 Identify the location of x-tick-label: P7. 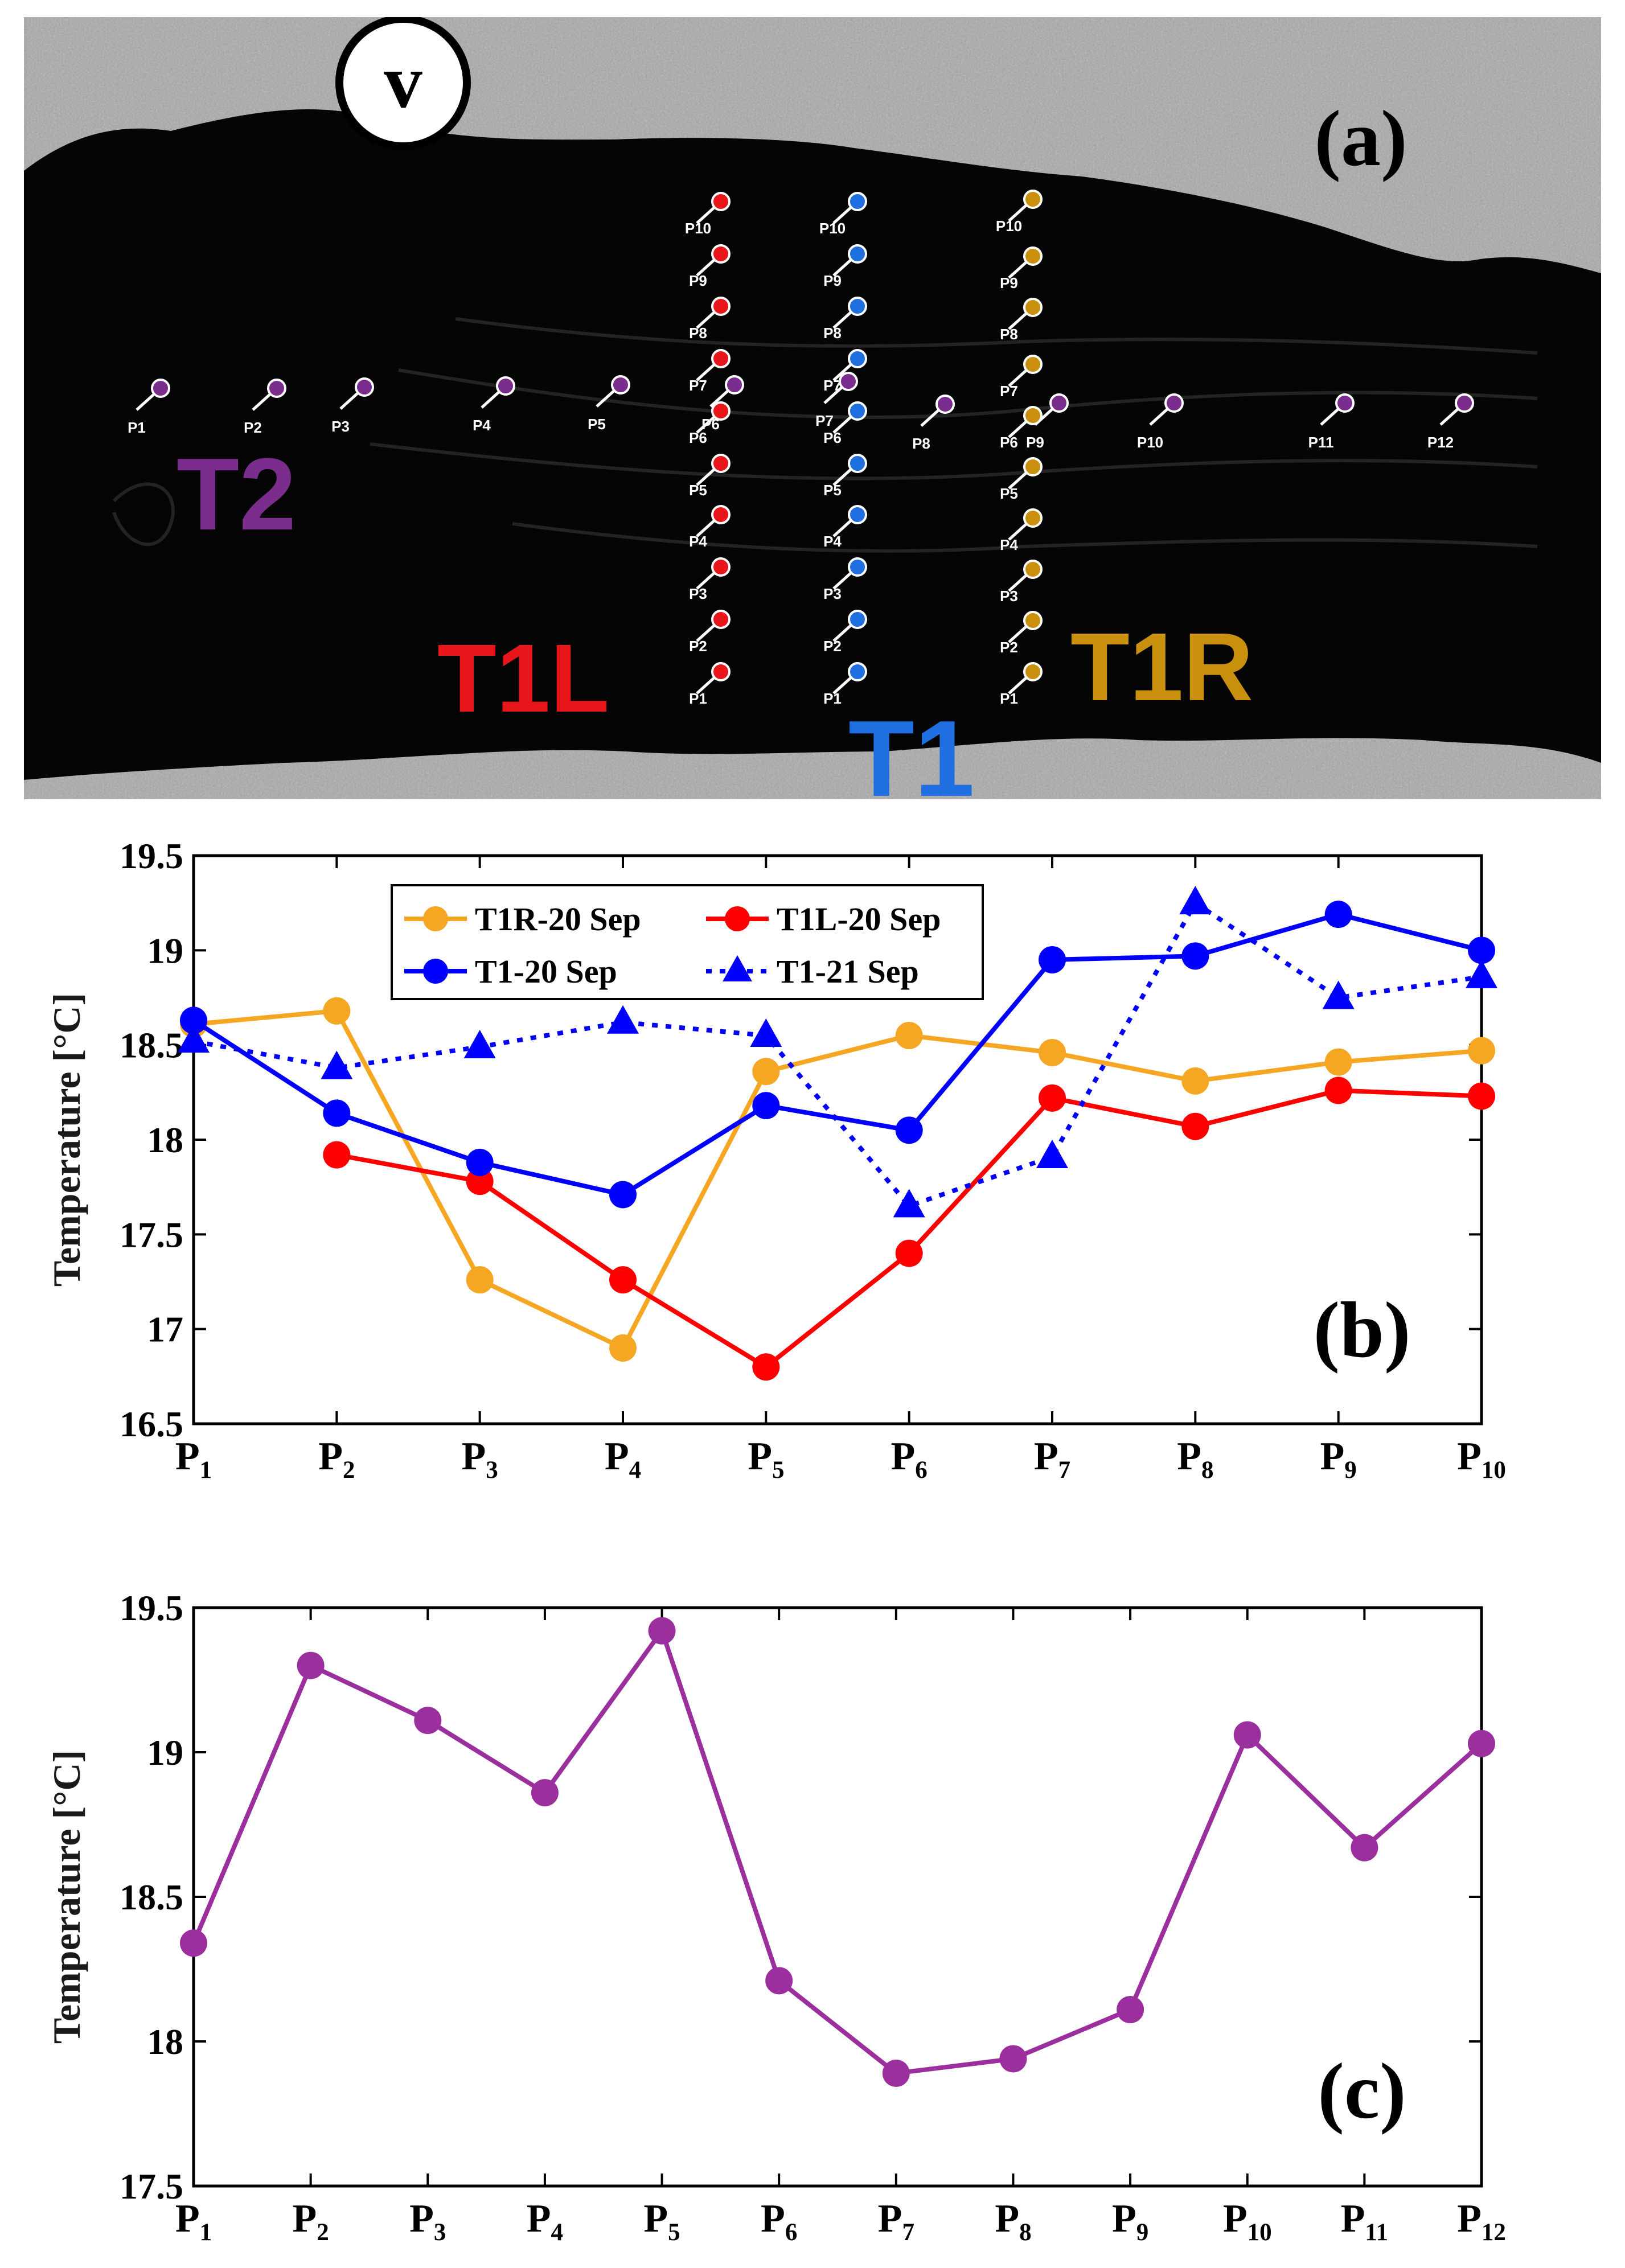
(896, 2221).